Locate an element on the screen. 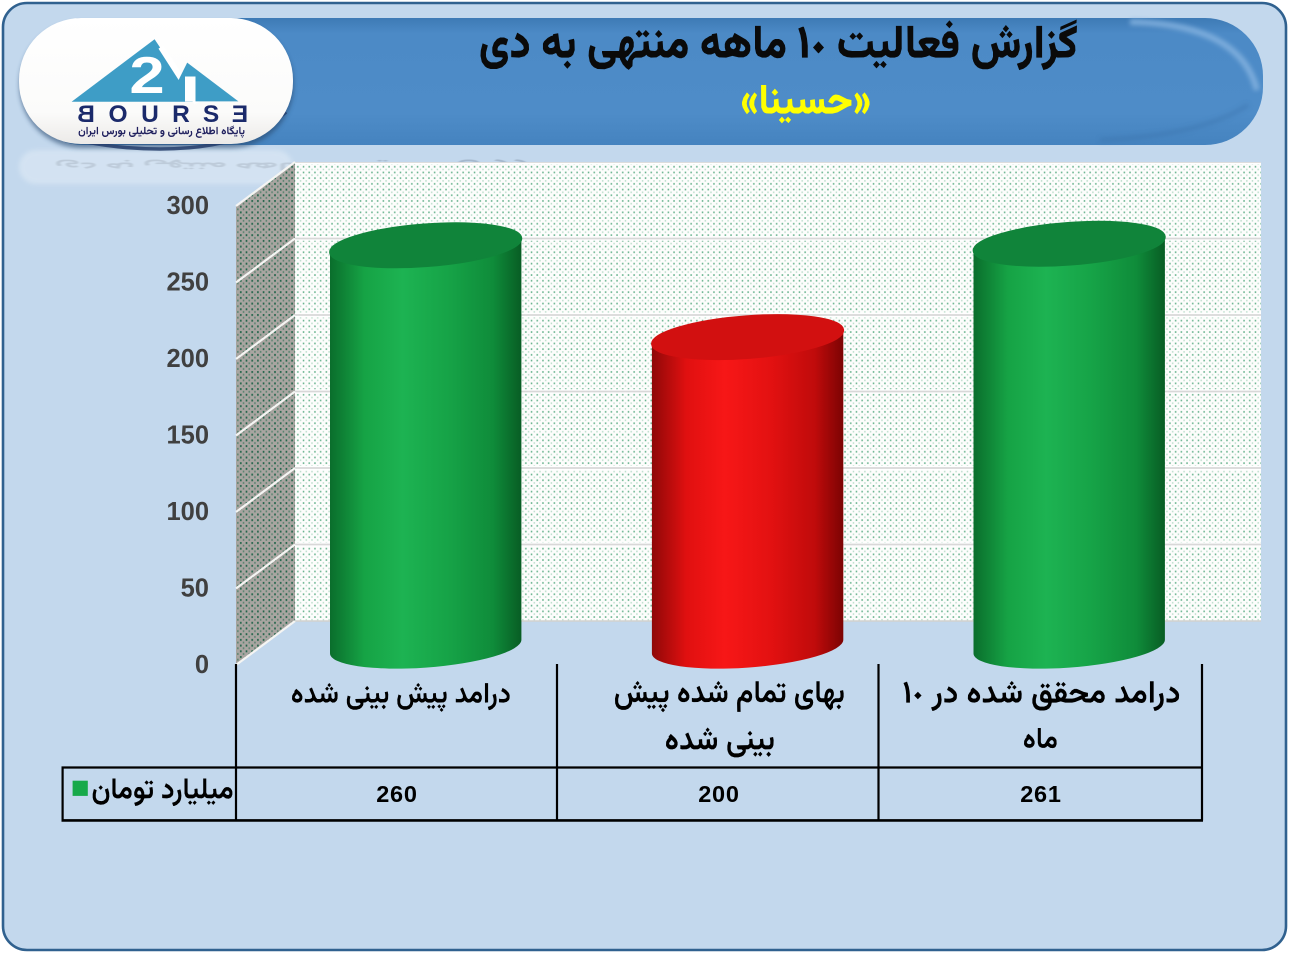 Image resolution: width=1289 pixels, height=957 pixels. svg-text: S is located at coordinates (211, 114).